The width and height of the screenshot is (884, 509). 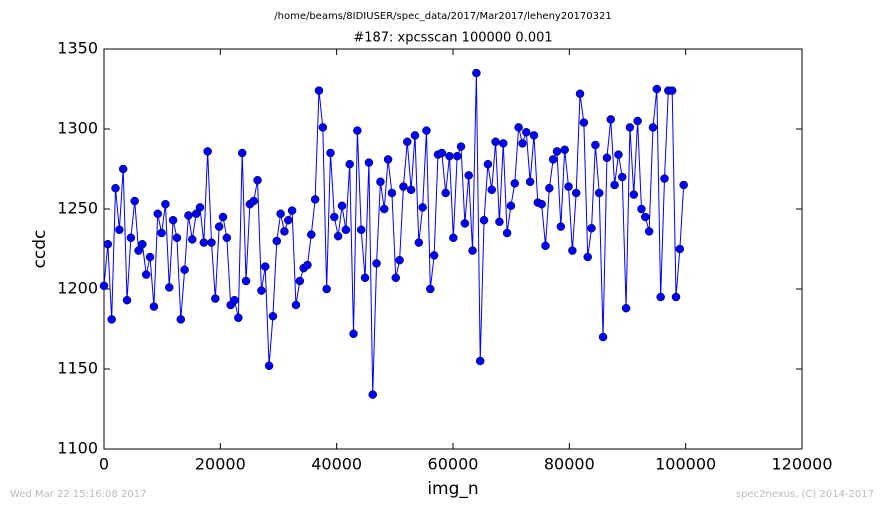 I want to click on y-axis-label: ccdc, so click(x=40, y=249).